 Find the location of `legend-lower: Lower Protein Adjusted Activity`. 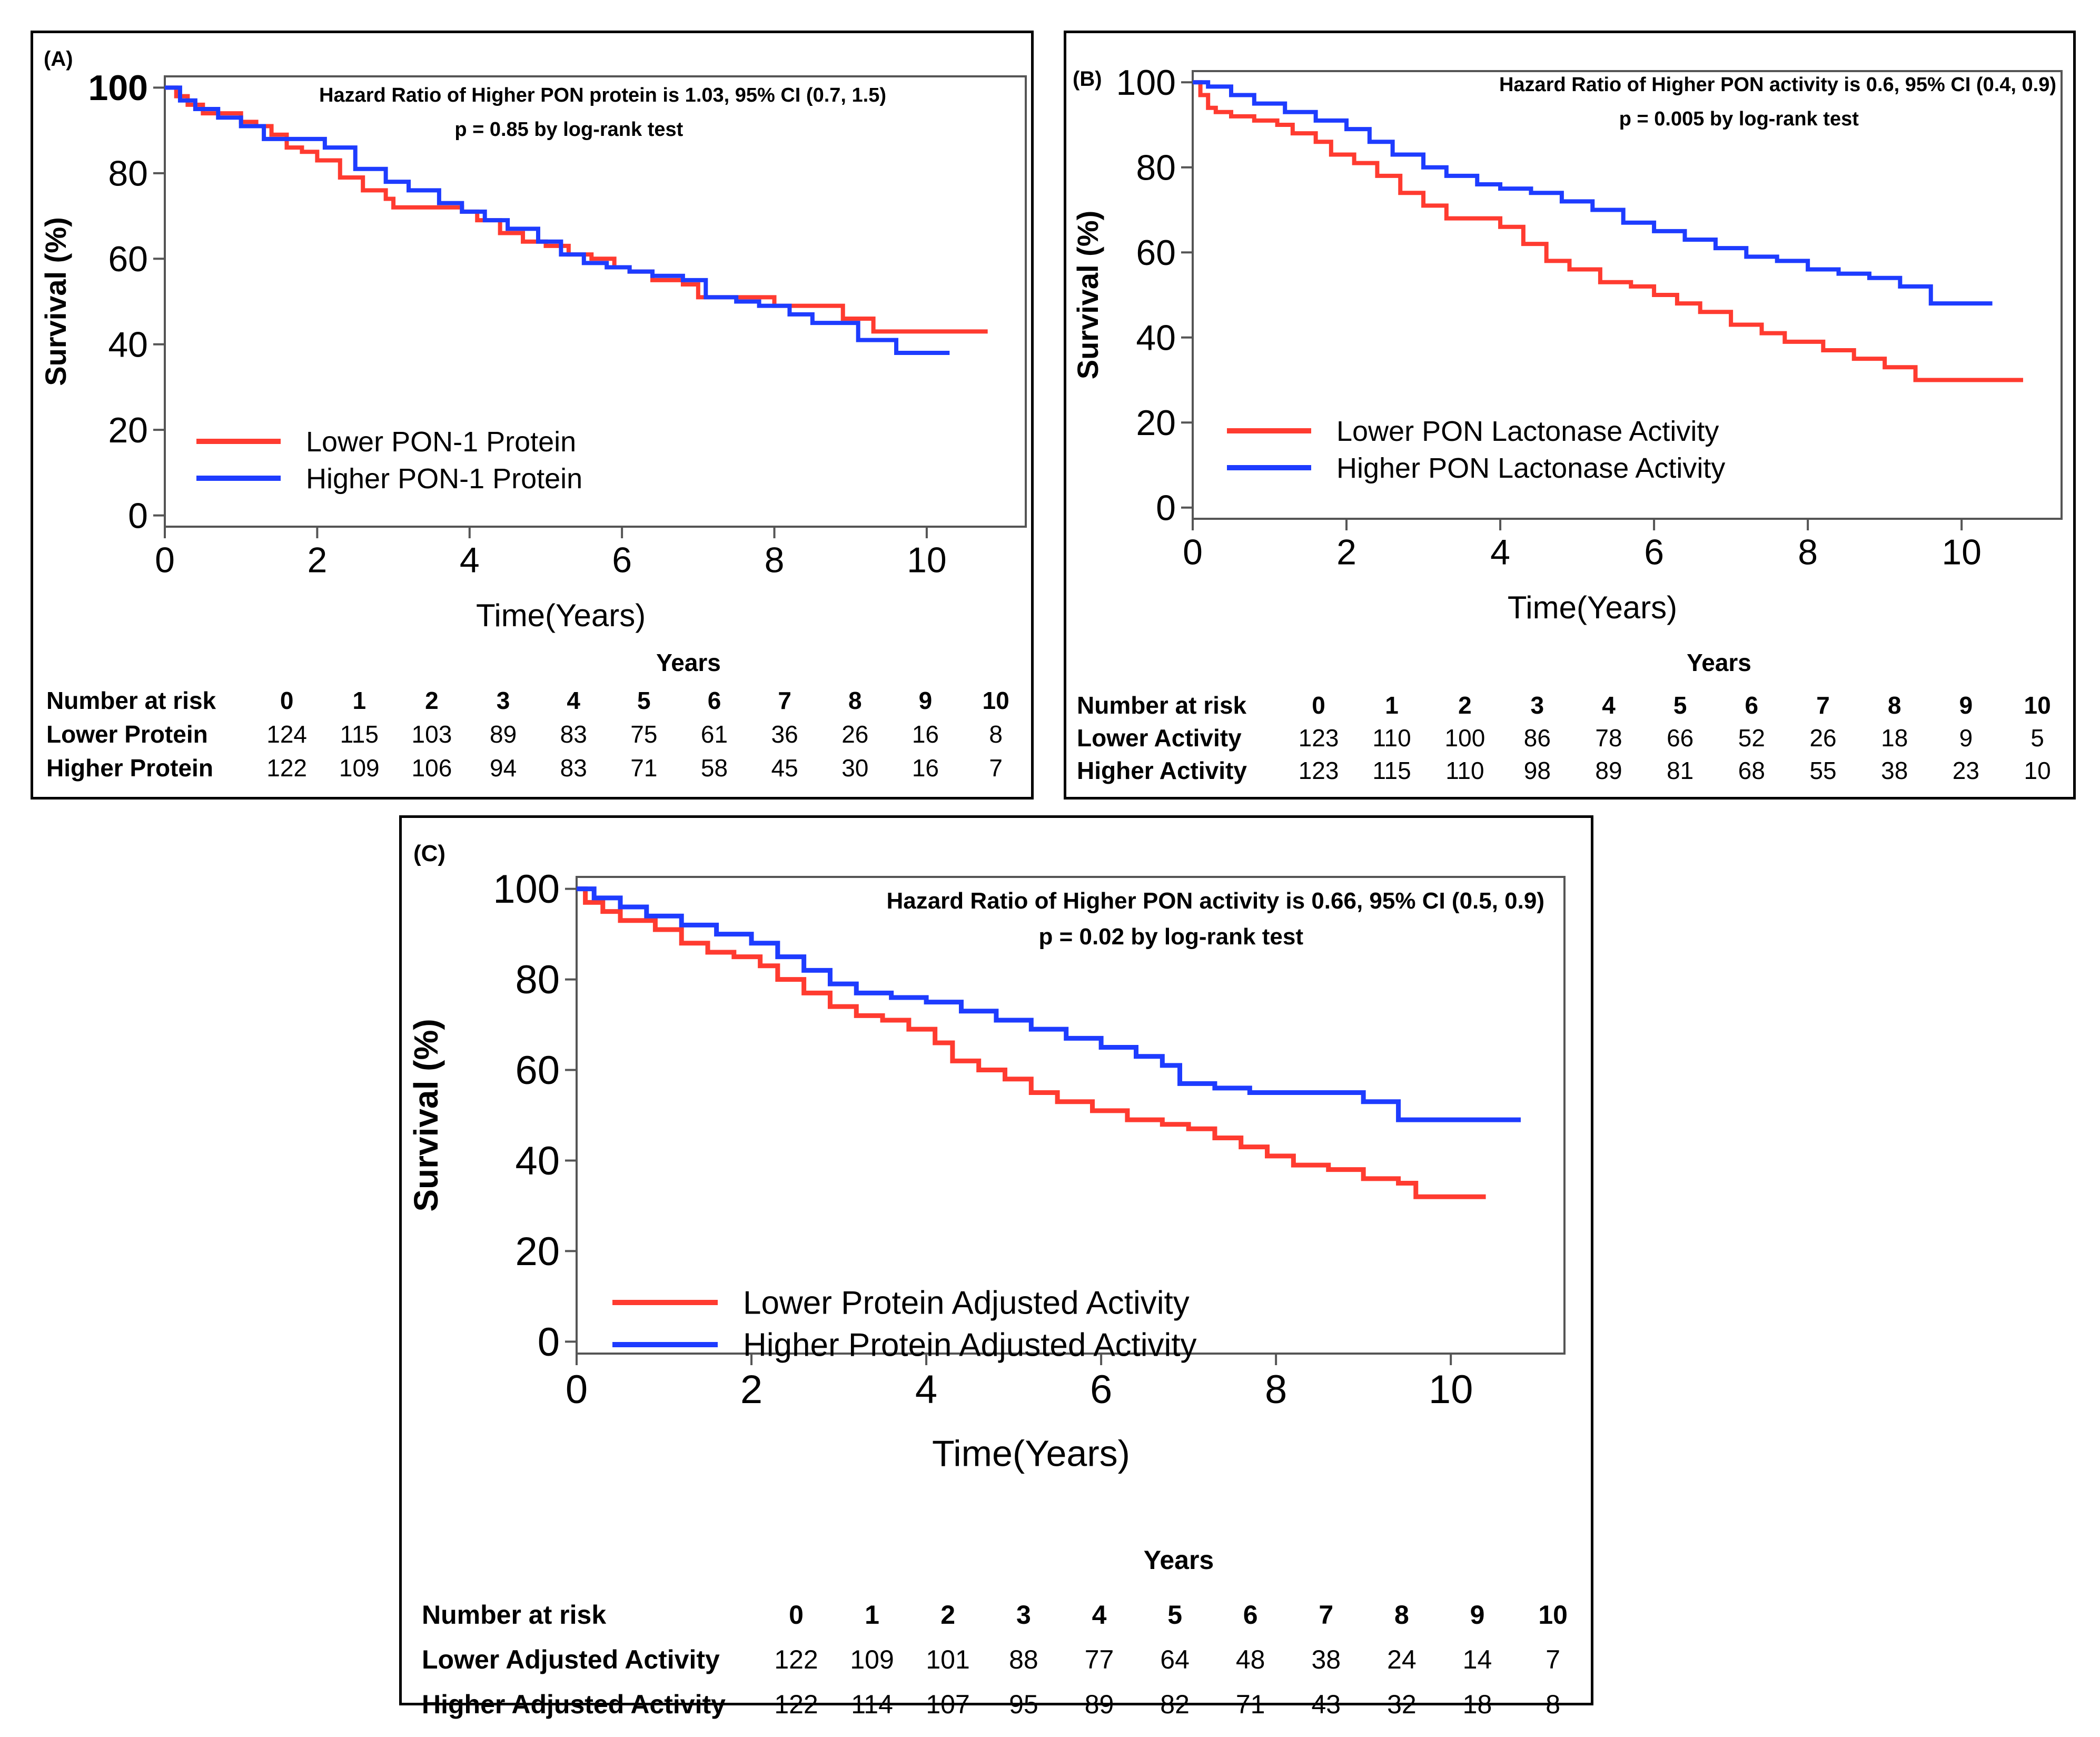

legend-lower: Lower Protein Adjusted Activity is located at coordinates (901, 1303).